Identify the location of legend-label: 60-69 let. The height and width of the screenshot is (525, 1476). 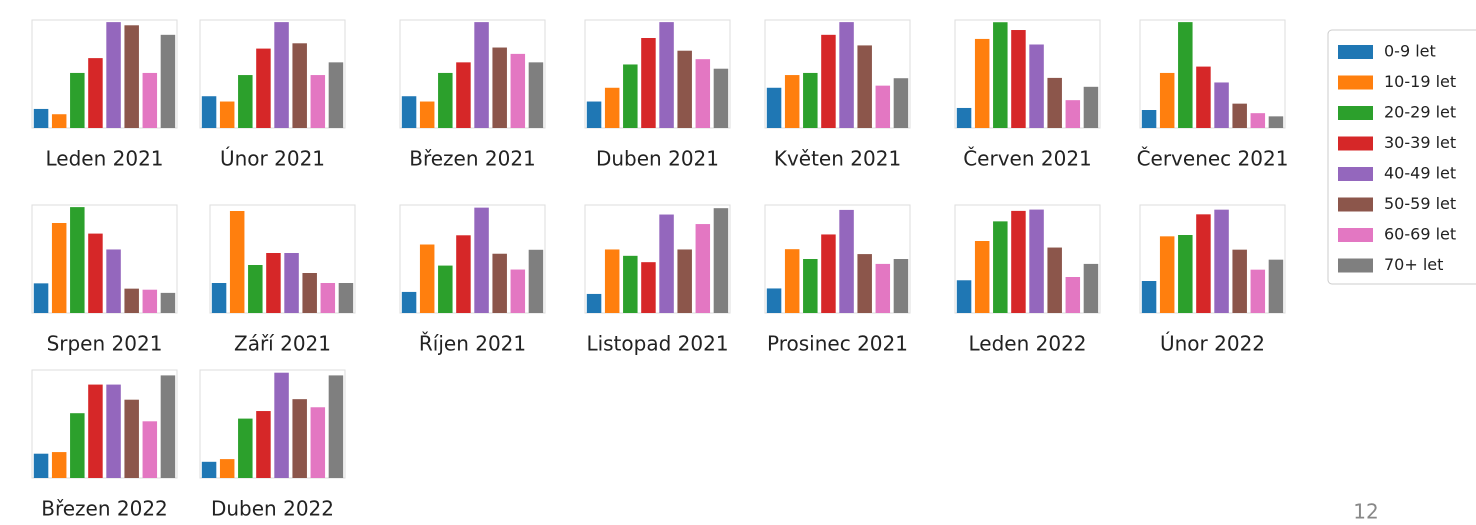
(1420, 234).